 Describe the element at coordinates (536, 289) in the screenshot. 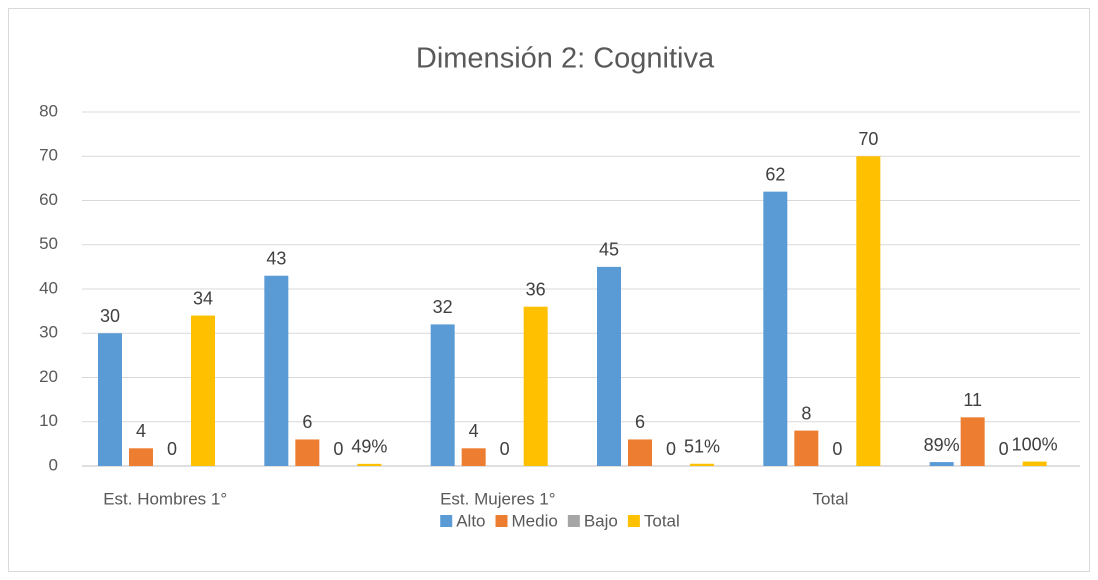

I see `data-label: 36` at that location.